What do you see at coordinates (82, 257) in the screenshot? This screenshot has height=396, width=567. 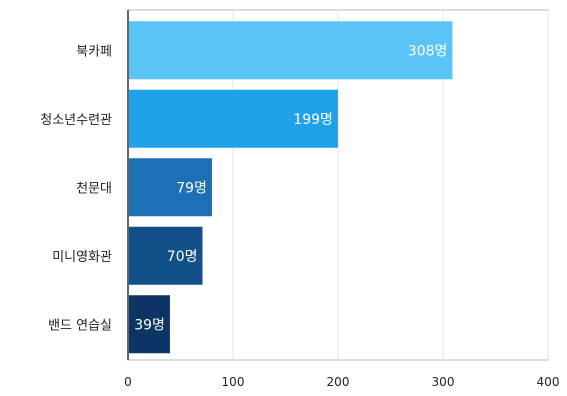 I see `category-label-4: 미니영화관` at bounding box center [82, 257].